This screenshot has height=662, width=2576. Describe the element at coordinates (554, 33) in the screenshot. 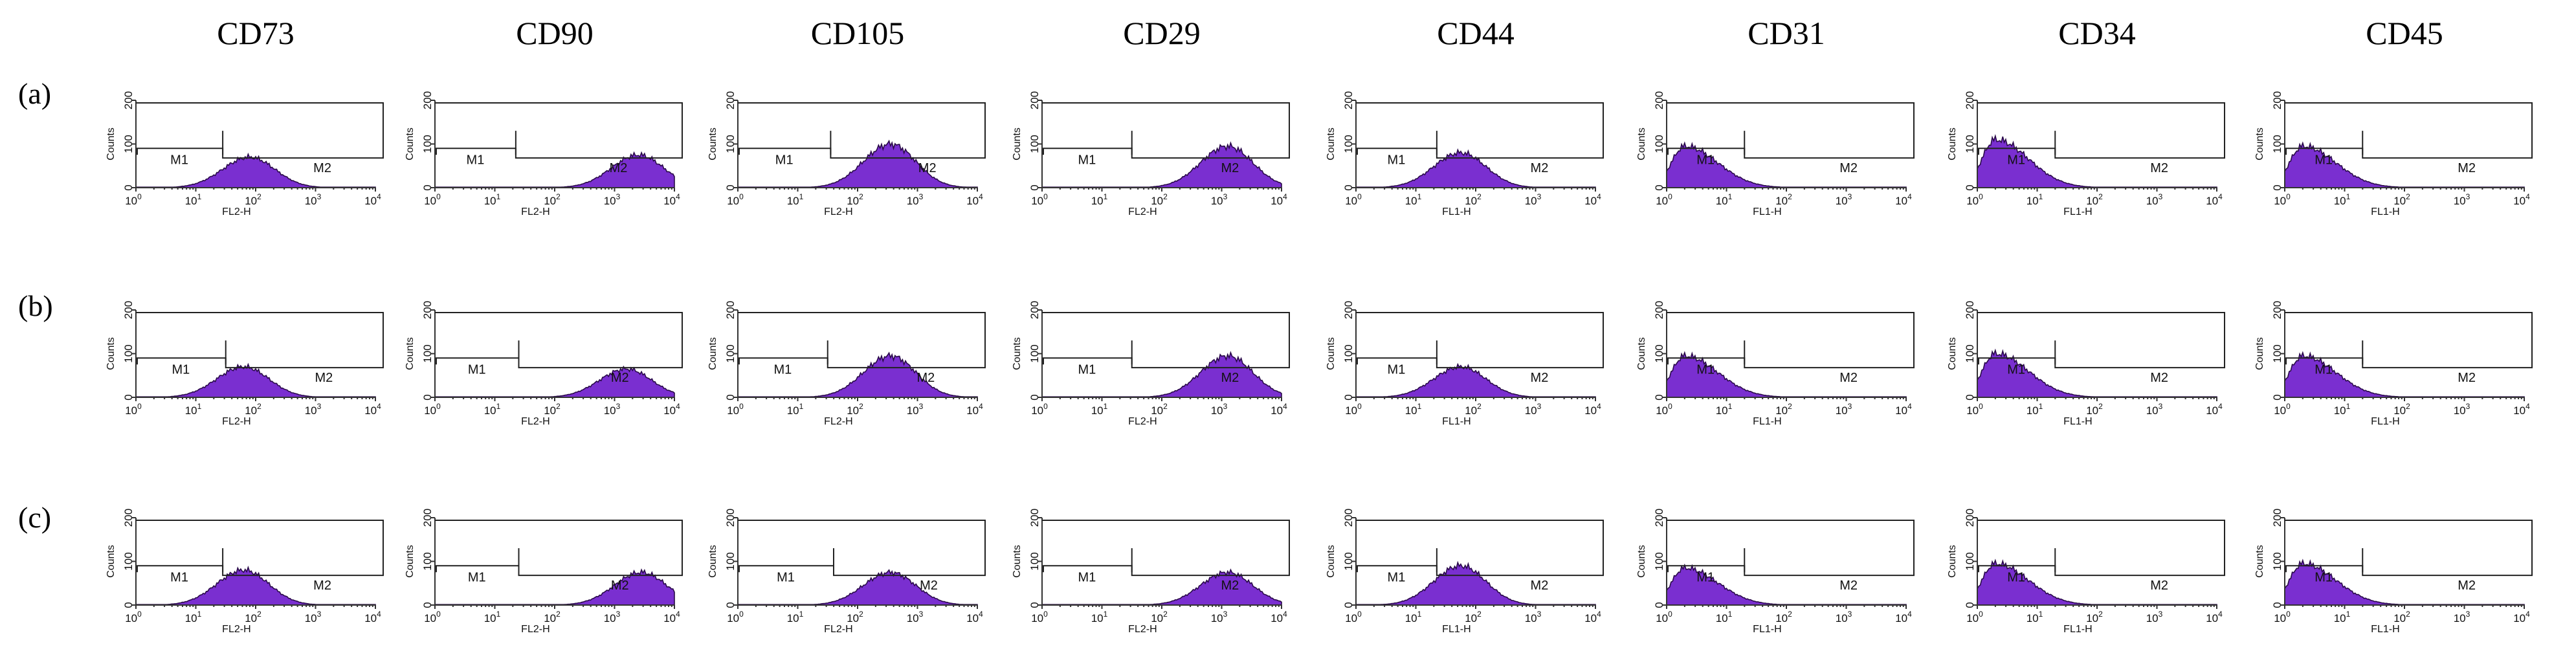

I see `column-title-cd90: CD90` at that location.